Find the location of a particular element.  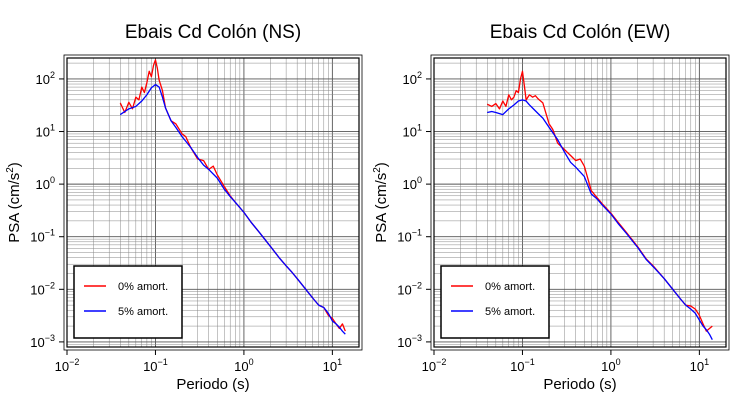

chart-title: Ebais Cd Colón (EW) is located at coordinates (580, 32).